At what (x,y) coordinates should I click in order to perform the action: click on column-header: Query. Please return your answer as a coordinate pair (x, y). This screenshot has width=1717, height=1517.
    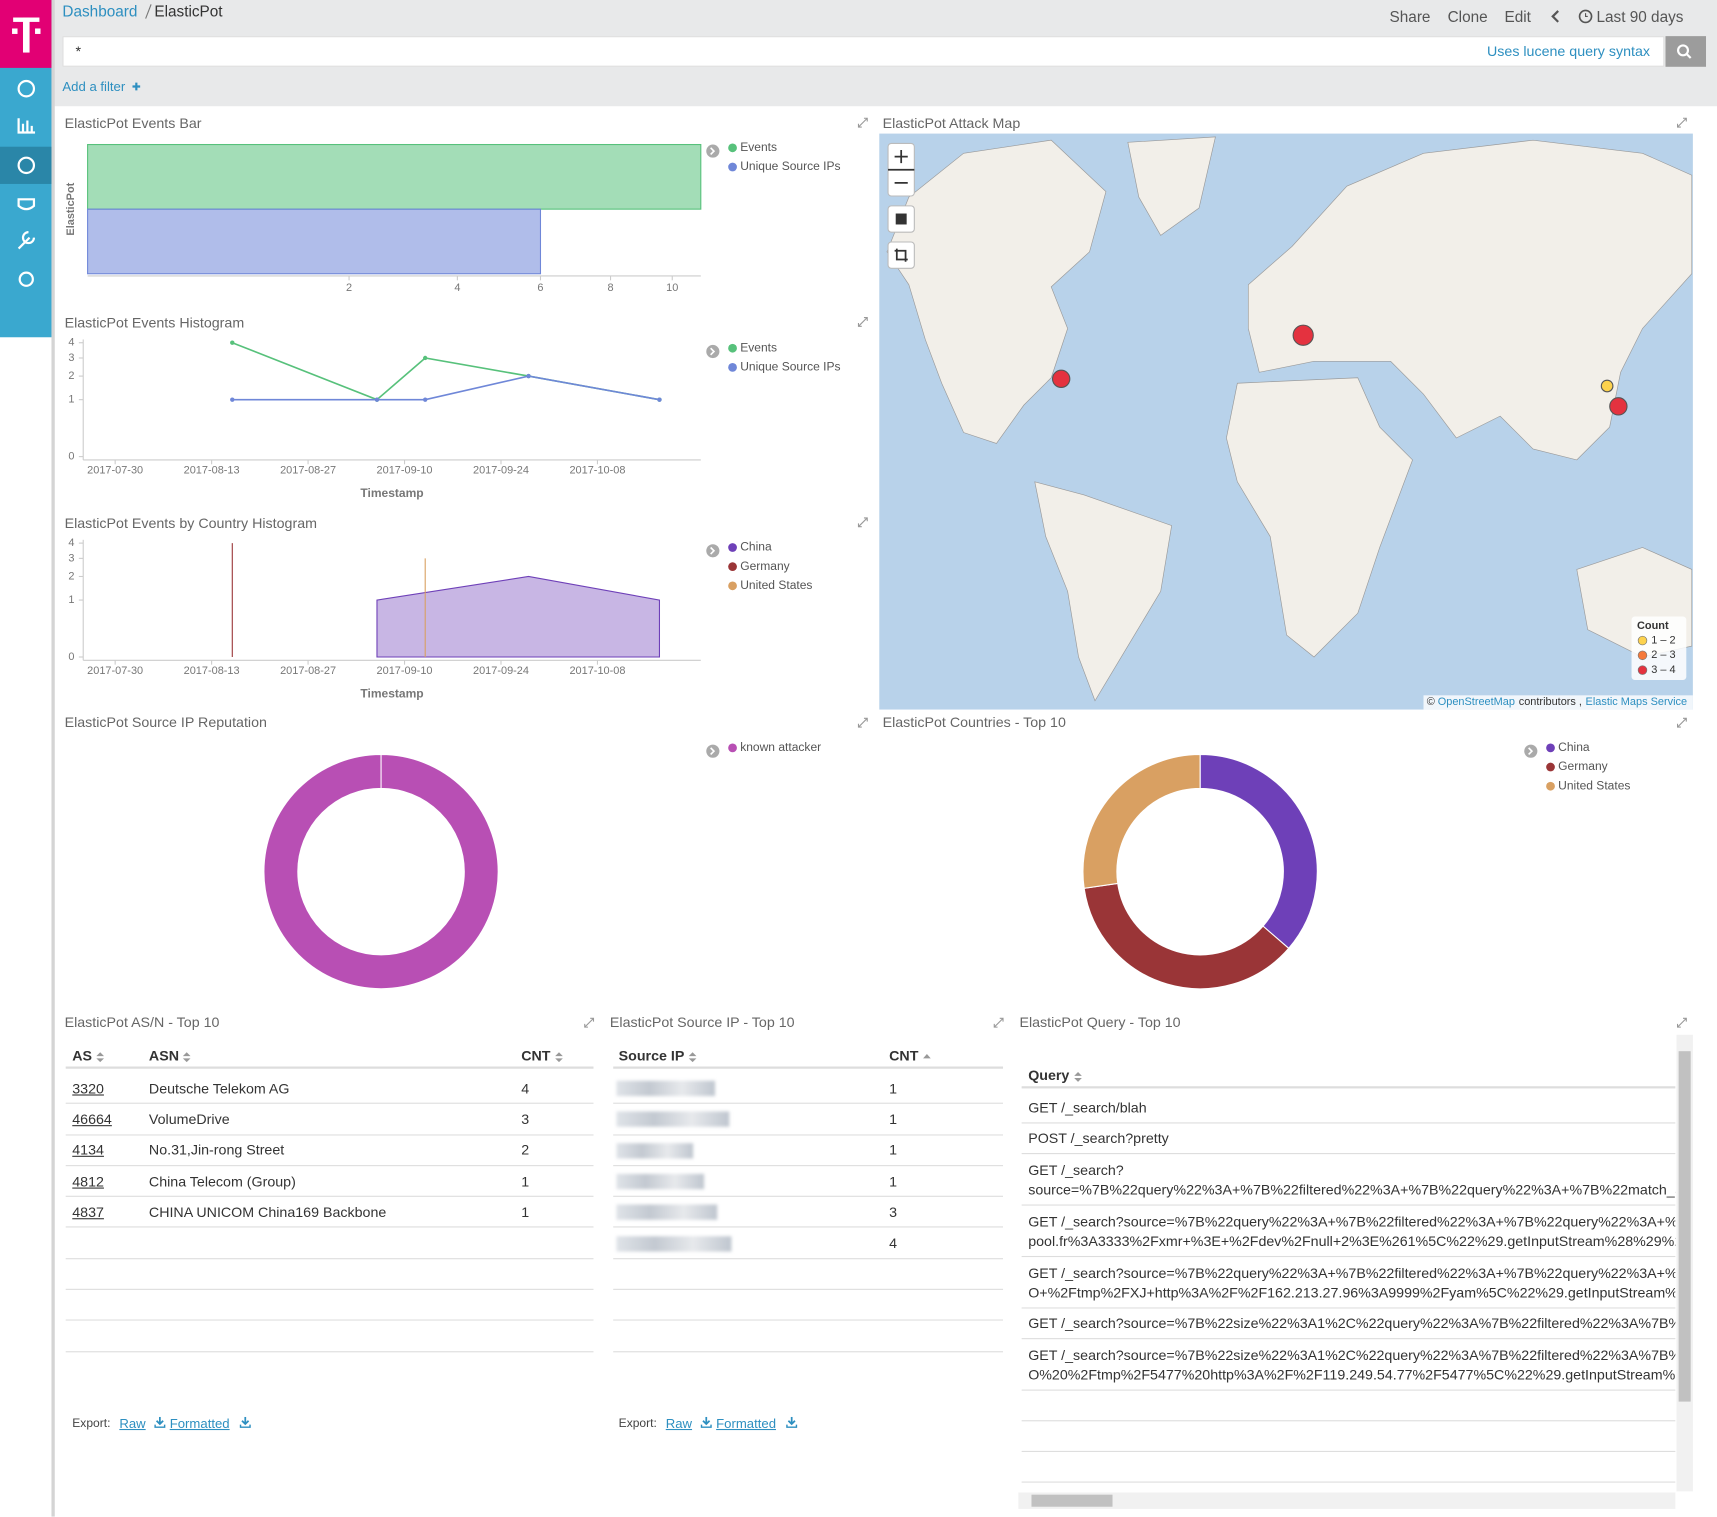
    Looking at the image, I should click on (1055, 1075).